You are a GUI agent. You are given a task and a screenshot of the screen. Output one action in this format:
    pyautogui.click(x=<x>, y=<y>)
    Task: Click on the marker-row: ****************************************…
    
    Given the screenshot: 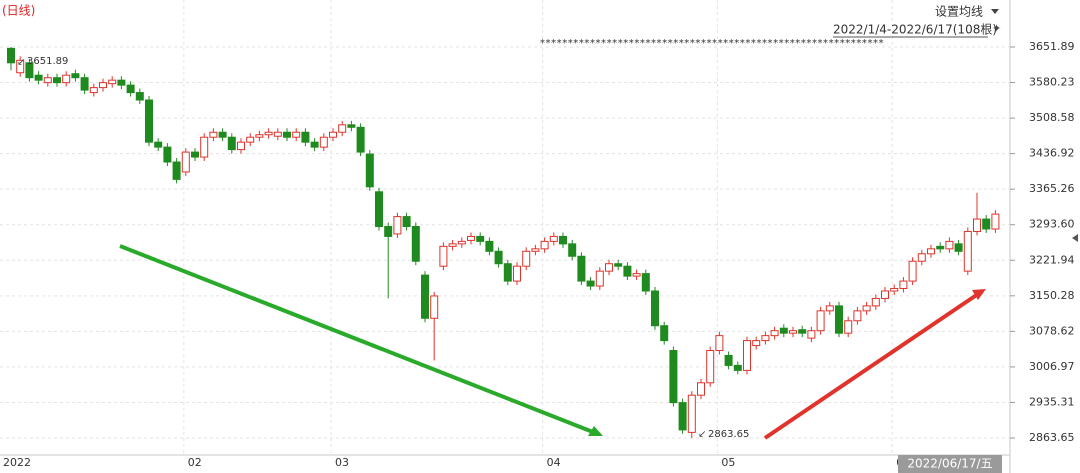 What is the action you would take?
    pyautogui.click(x=712, y=43)
    